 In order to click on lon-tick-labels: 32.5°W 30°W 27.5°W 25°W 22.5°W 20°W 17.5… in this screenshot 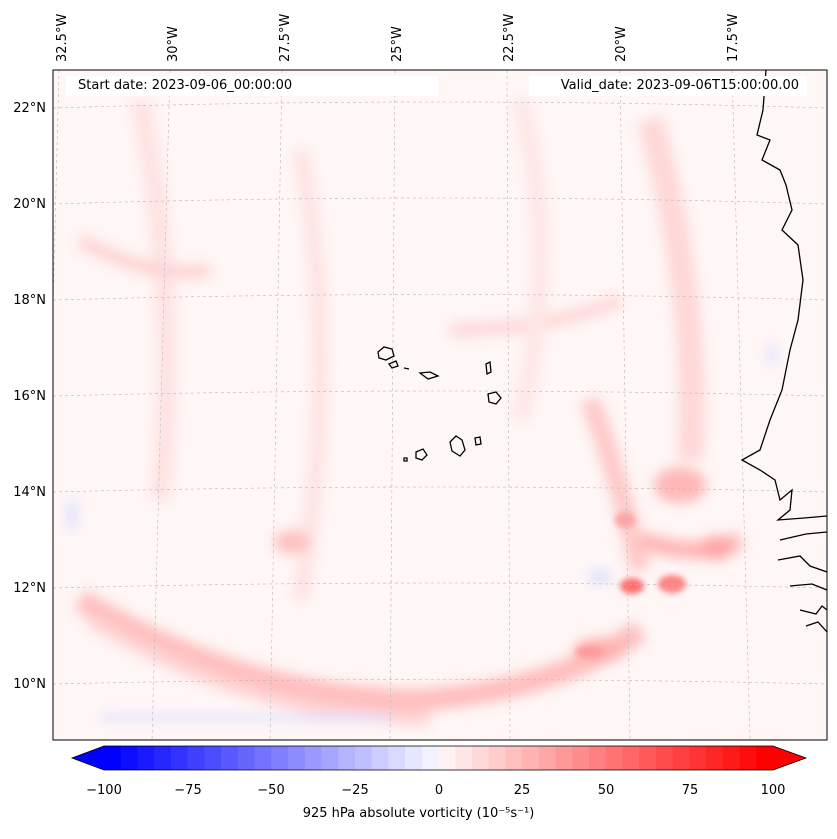, I will do `click(398, 38)`.